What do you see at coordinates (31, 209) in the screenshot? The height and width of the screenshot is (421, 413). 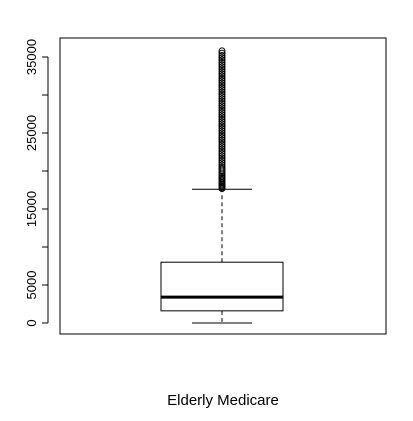 I see `y-tick-label: 15000` at bounding box center [31, 209].